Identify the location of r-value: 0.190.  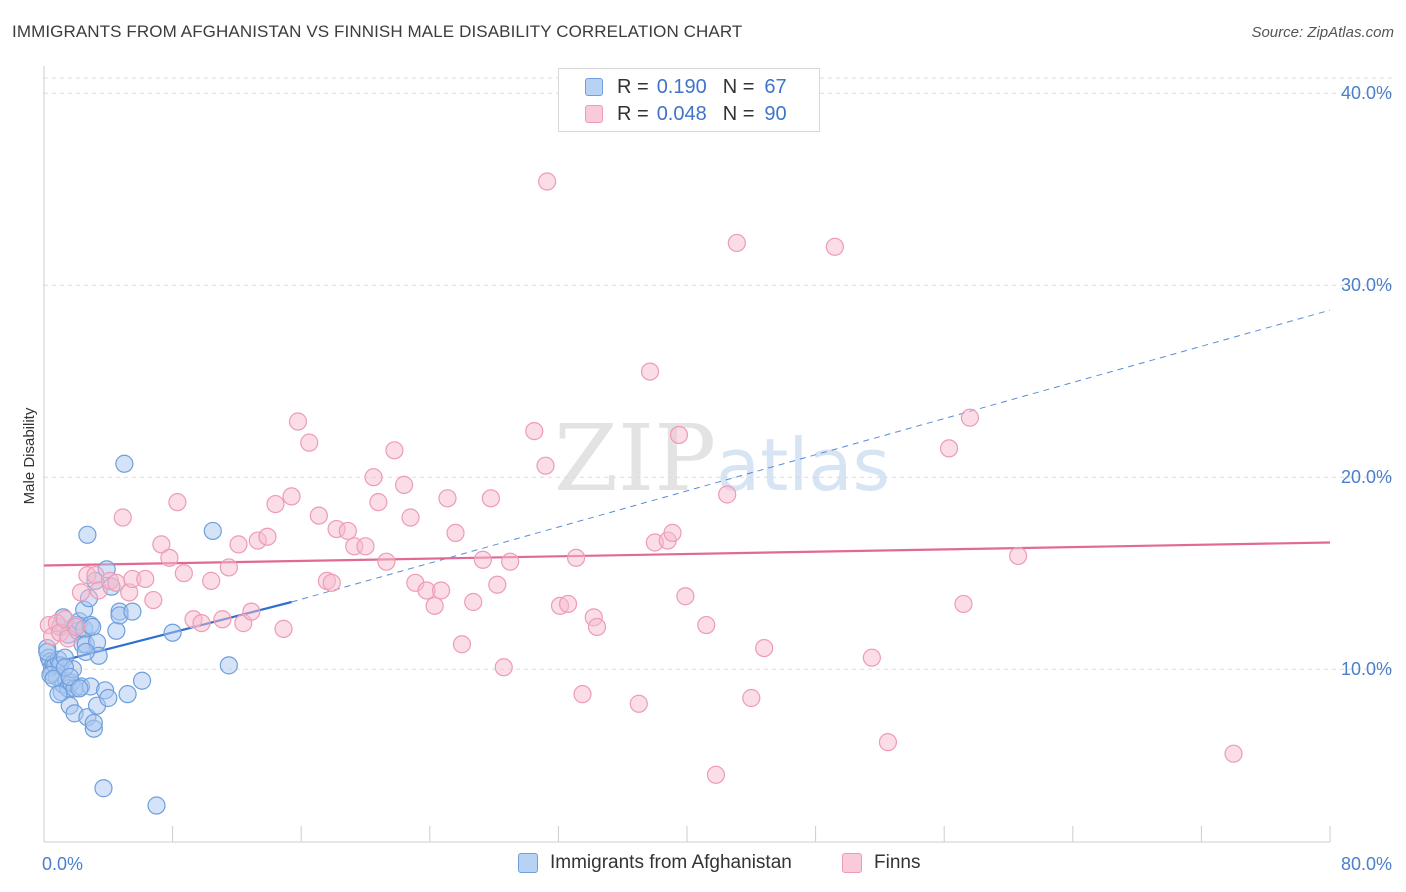
(681, 86).